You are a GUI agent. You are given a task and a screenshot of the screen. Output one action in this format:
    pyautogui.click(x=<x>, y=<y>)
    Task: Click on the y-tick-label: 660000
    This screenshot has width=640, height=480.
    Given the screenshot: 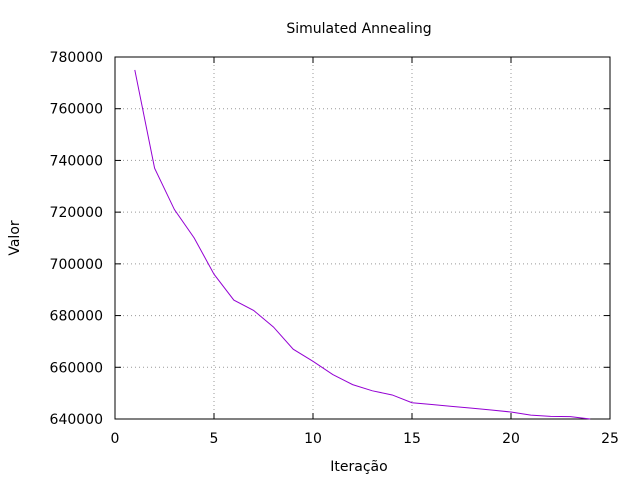 What is the action you would take?
    pyautogui.click(x=76, y=368)
    